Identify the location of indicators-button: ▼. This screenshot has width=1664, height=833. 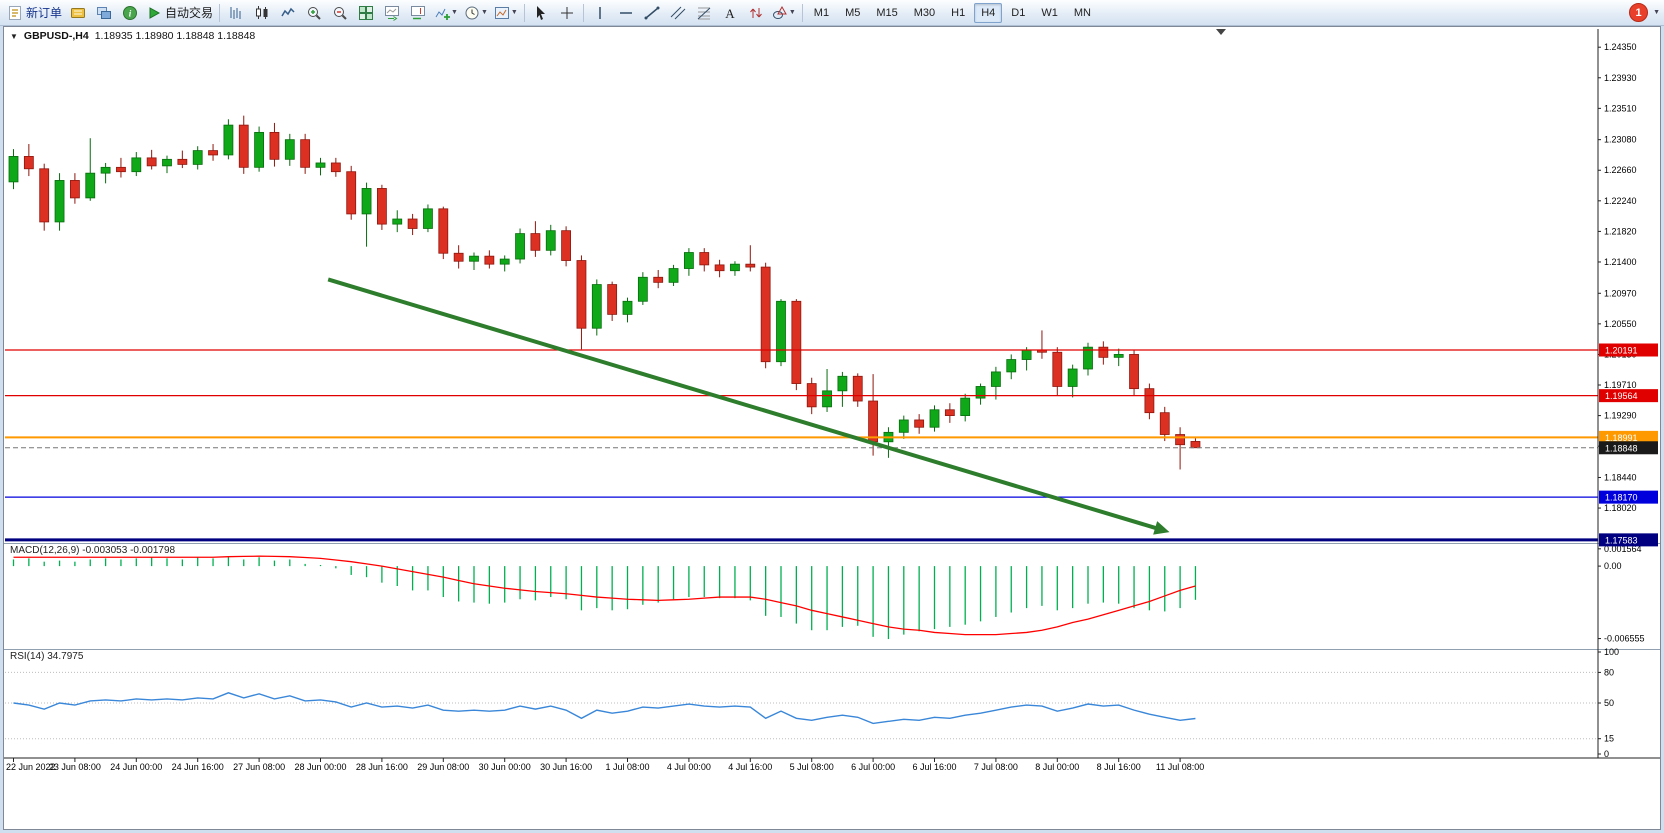
(446, 13).